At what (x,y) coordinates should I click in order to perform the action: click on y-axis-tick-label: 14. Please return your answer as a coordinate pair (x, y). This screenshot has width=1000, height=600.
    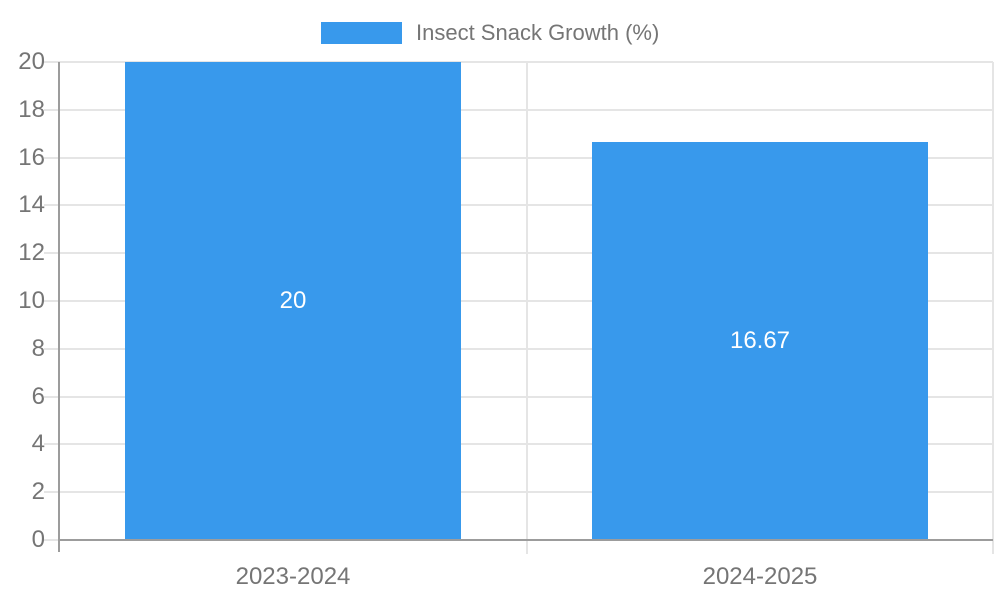
    Looking at the image, I should click on (31, 204).